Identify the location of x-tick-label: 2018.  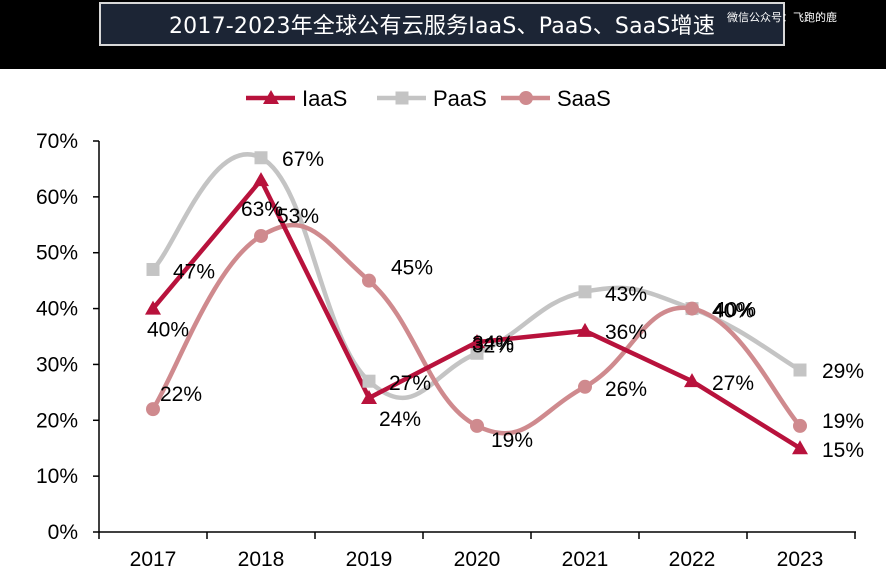
(261, 559).